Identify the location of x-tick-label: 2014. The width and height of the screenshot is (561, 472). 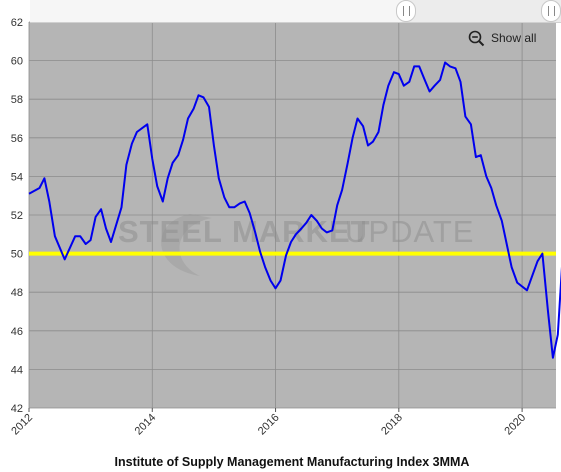
(146, 425).